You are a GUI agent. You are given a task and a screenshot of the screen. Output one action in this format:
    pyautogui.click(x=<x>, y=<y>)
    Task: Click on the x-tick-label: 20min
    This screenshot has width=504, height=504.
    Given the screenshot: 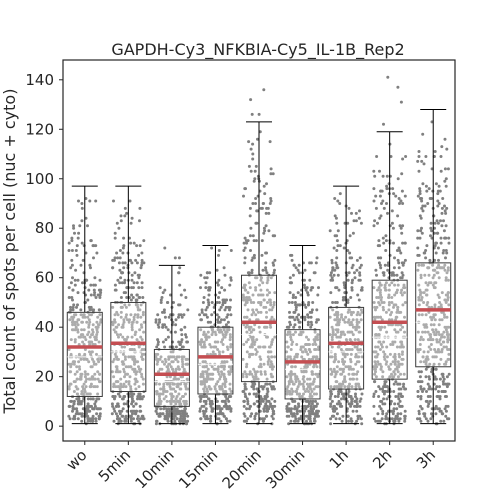 What is the action you would take?
    pyautogui.click(x=242, y=469)
    